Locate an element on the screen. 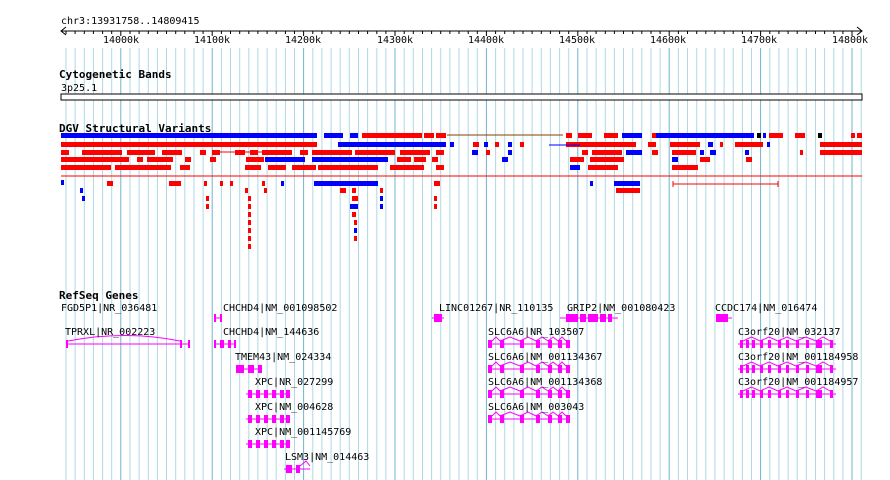  gene-label: SLC6A6|NM_003043 is located at coordinates (536, 407).